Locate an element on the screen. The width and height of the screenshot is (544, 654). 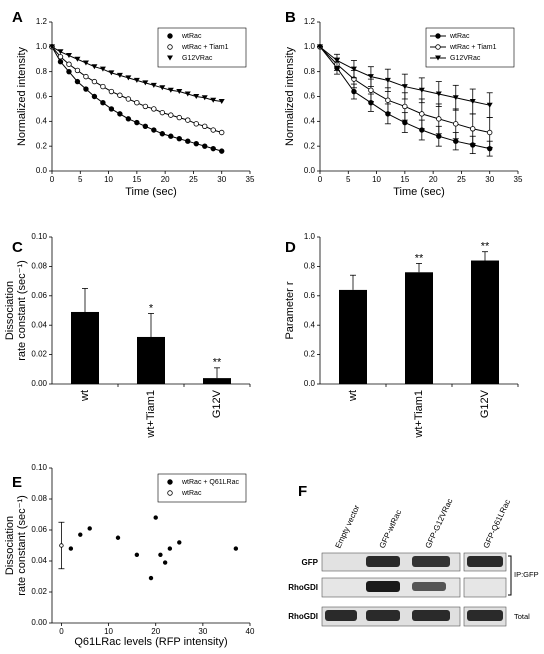
panel-letter: A is located at coordinates (17, 17).